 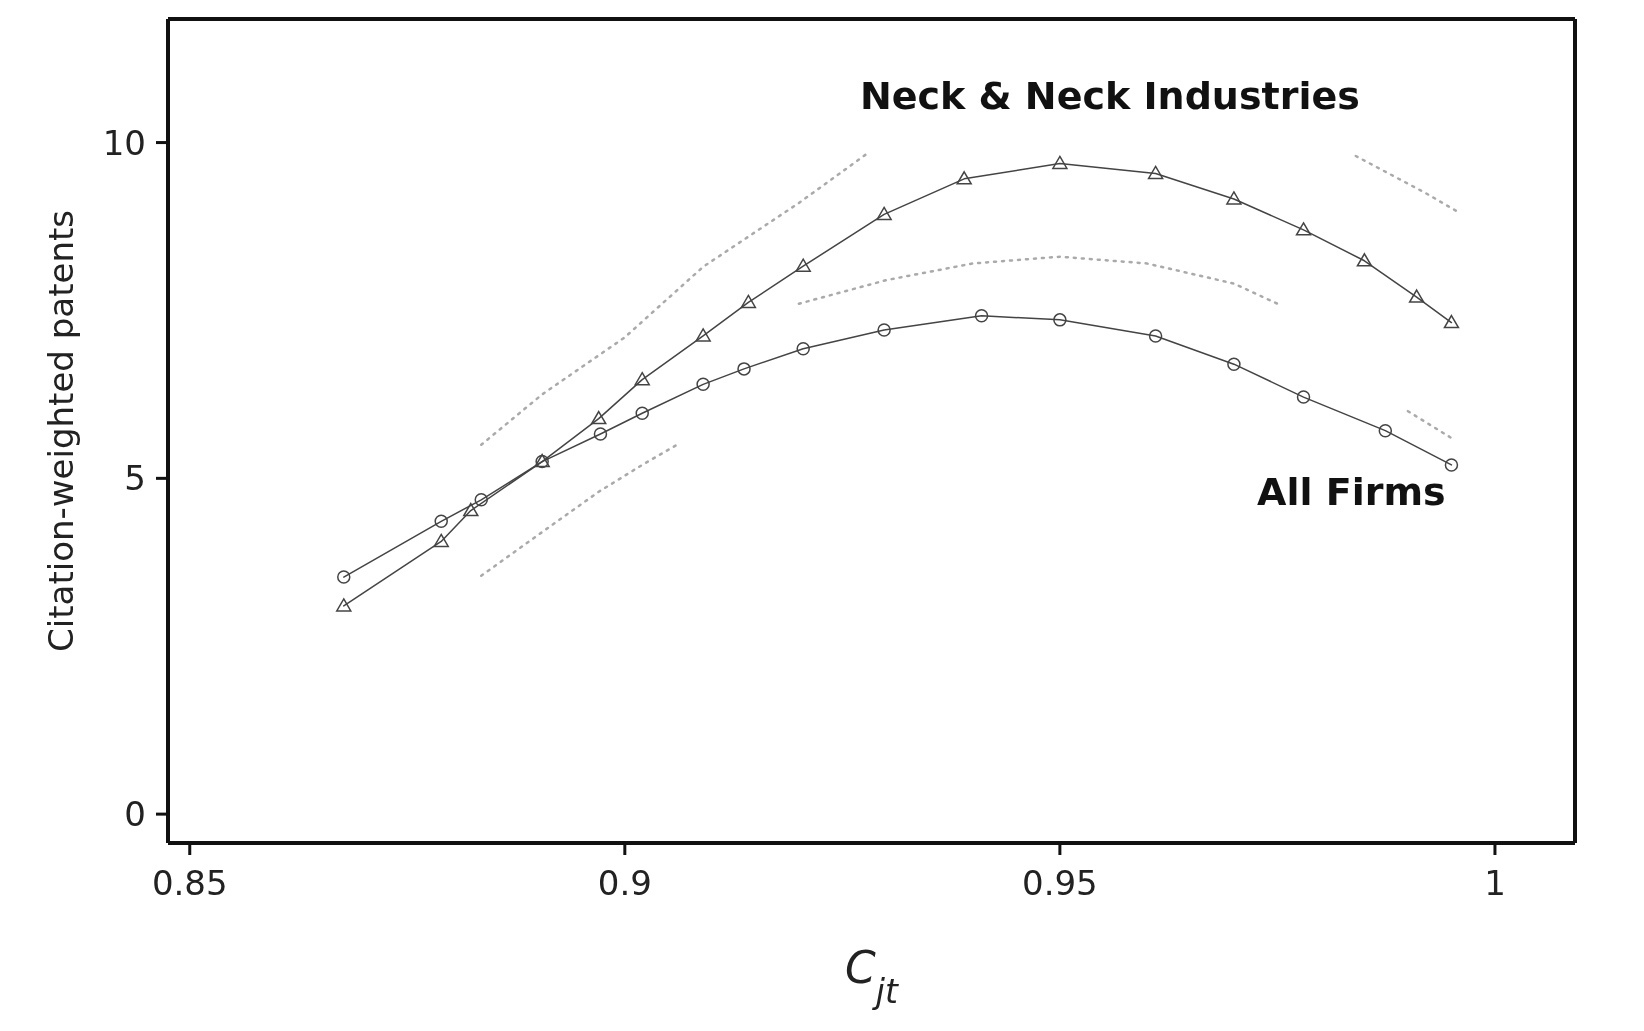 What do you see at coordinates (1038, 280) in the screenshot?
I see `line-series` at bounding box center [1038, 280].